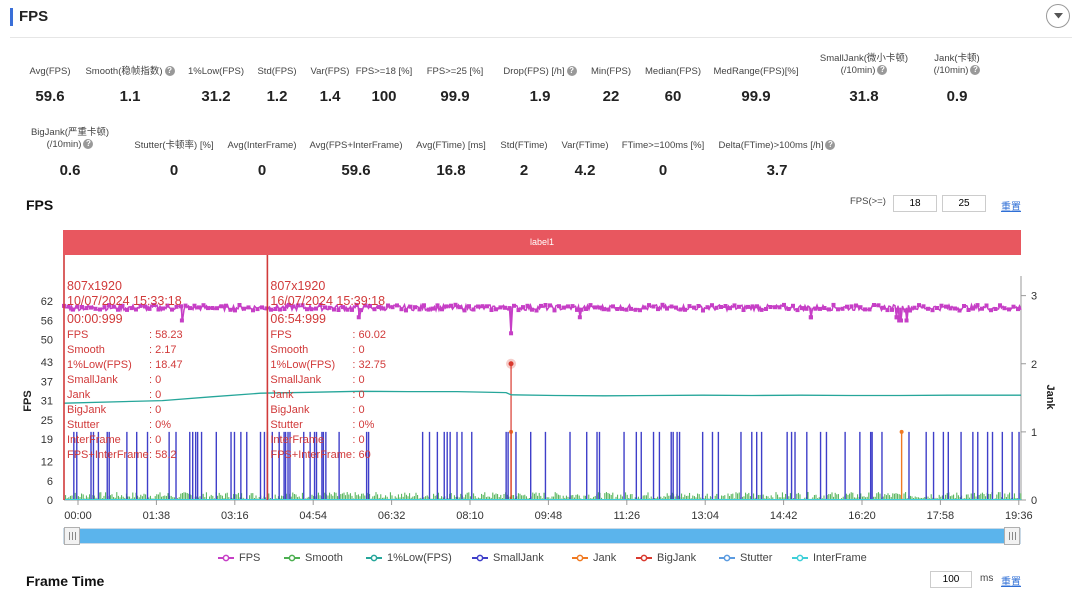 Image resolution: width=1080 pixels, height=592 pixels. What do you see at coordinates (1012, 536) in the screenshot?
I see `slider-right-handle` at bounding box center [1012, 536].